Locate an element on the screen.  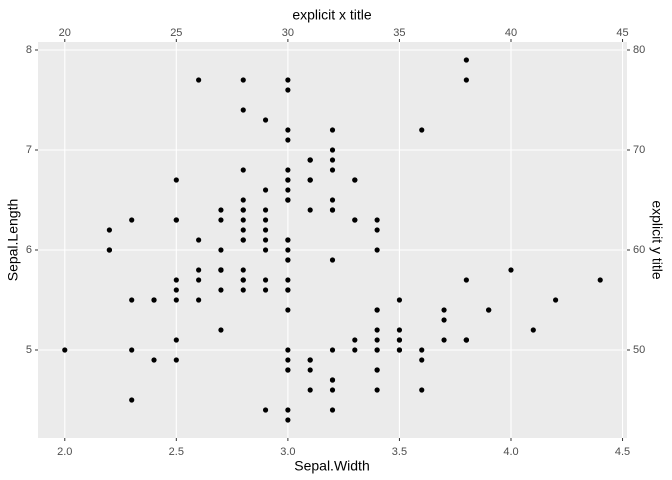
y-tick-label: 5 is located at coordinates (29, 350).